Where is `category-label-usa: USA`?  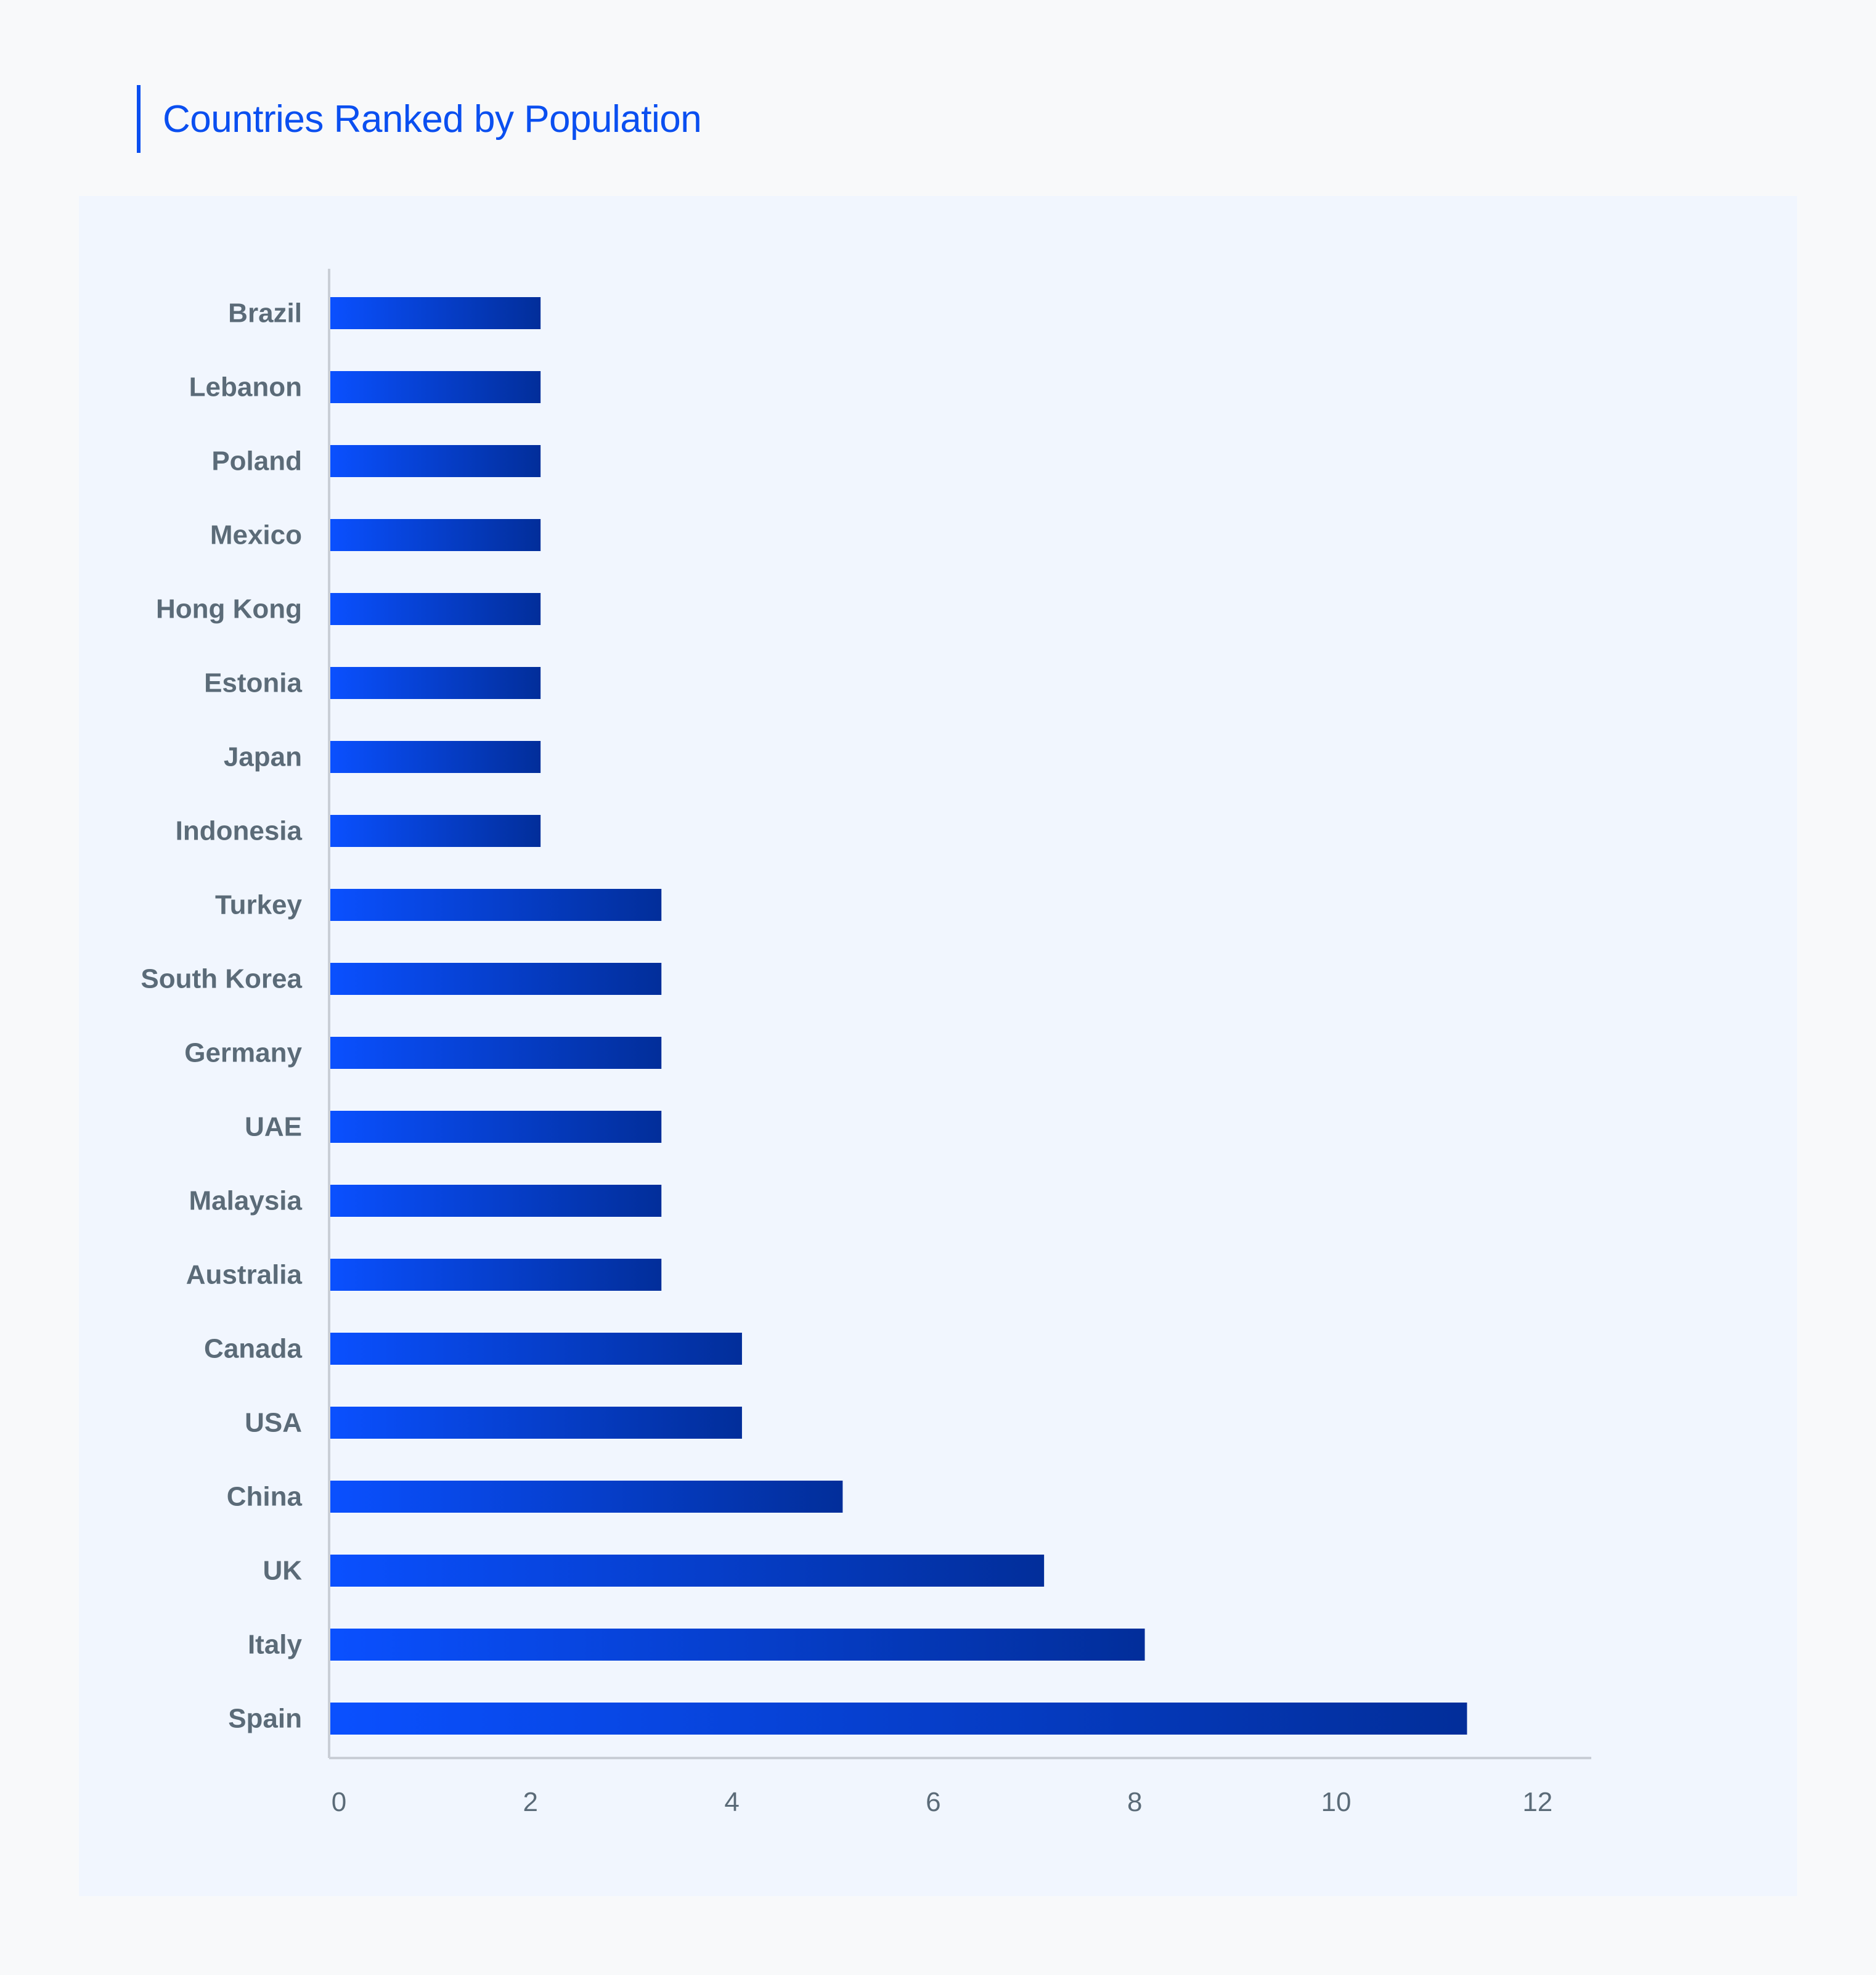
category-label-usa: USA is located at coordinates (273, 1423).